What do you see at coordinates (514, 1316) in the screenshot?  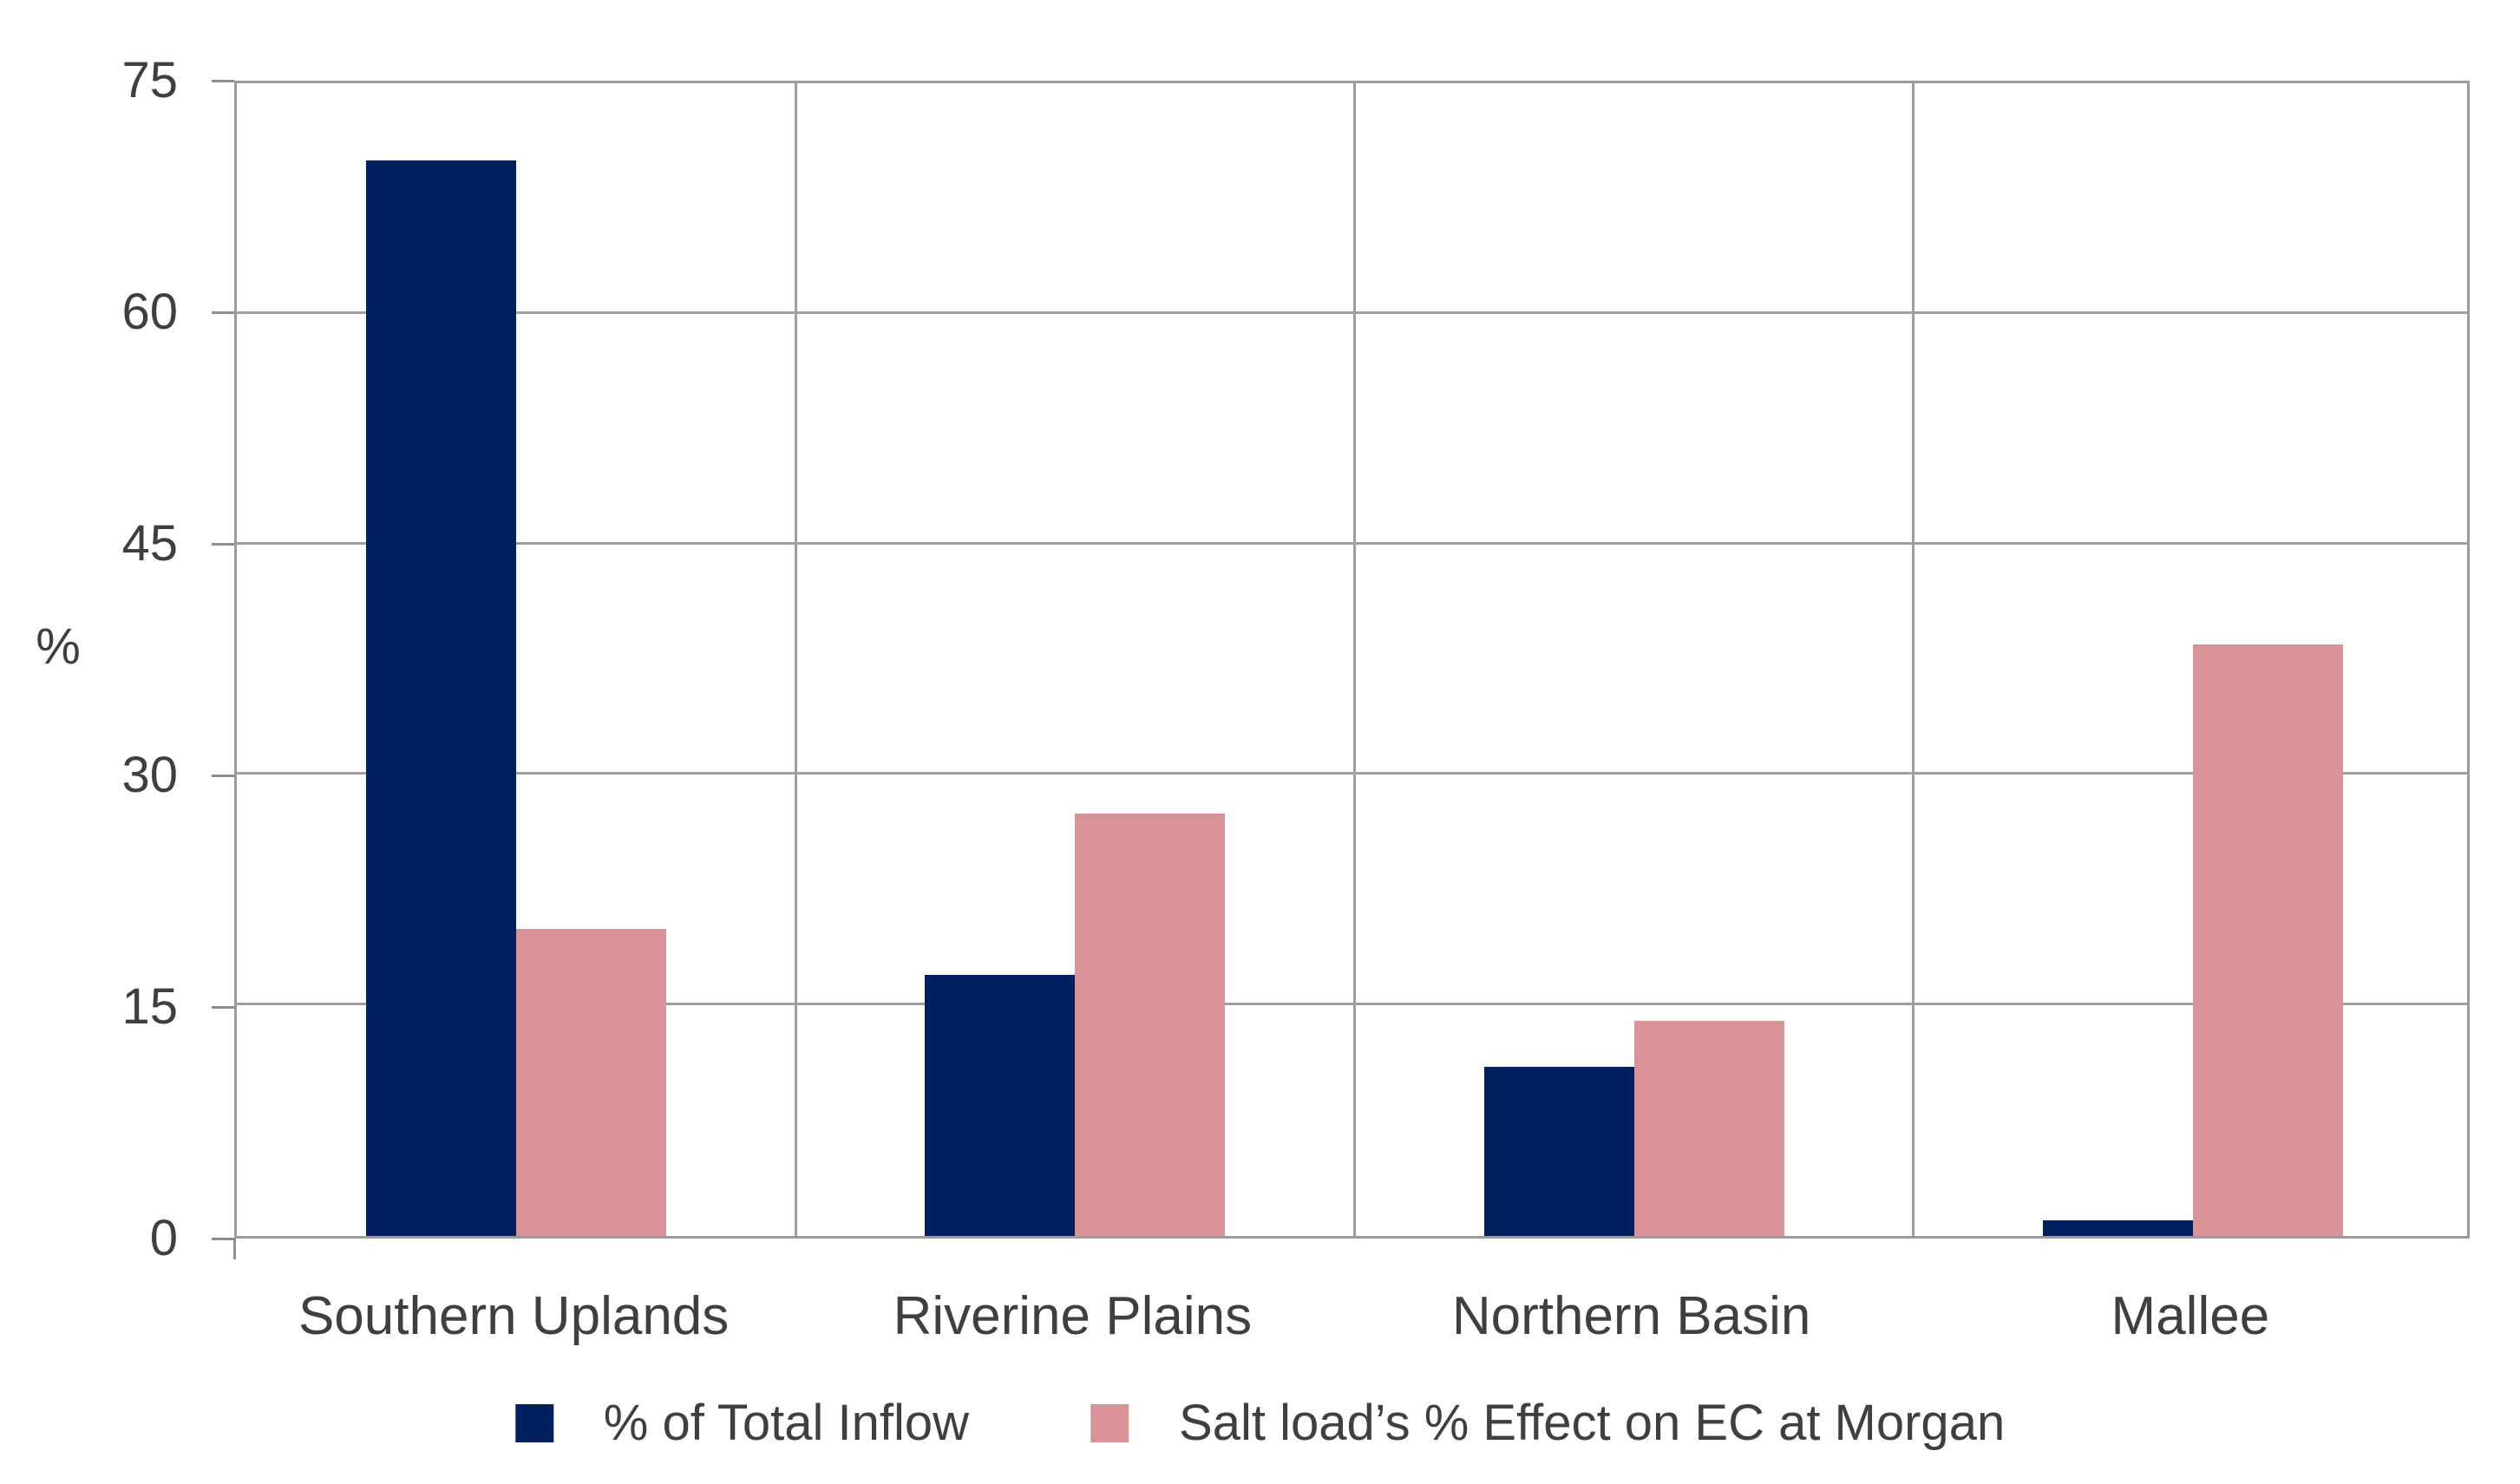 I see `category-label-southern-uplands: Southern Uplands` at bounding box center [514, 1316].